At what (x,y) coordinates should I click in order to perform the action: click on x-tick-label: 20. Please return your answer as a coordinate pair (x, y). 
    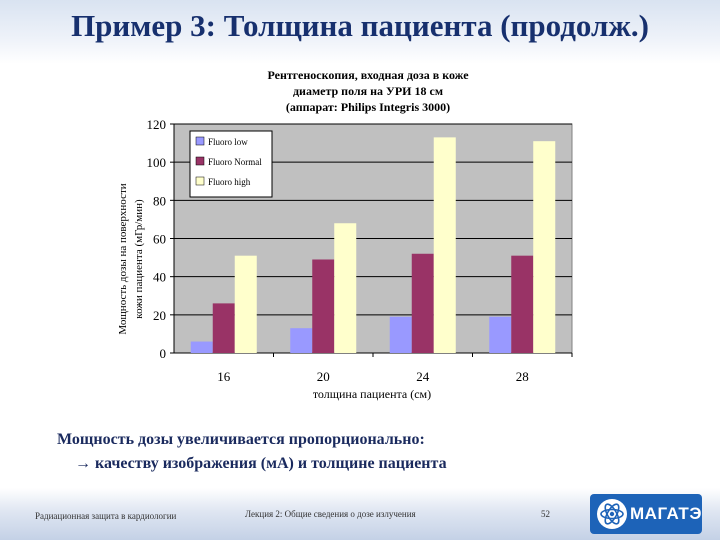
    Looking at the image, I should click on (323, 376).